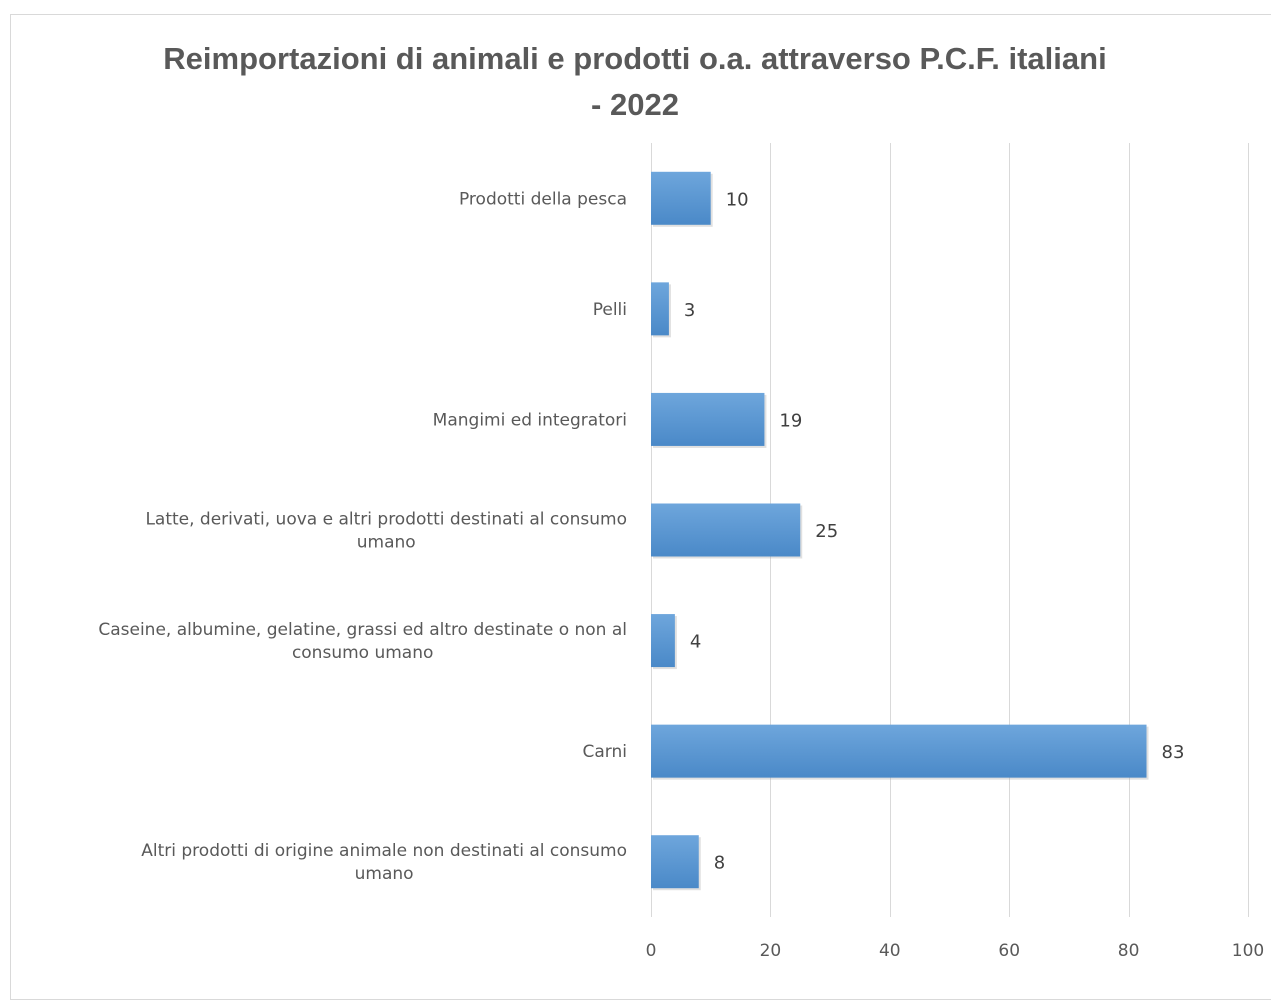 Image resolution: width=1271 pixels, height=1004 pixels. I want to click on x-axis-ticks: 0 20 40 60 80 100, so click(955, 951).